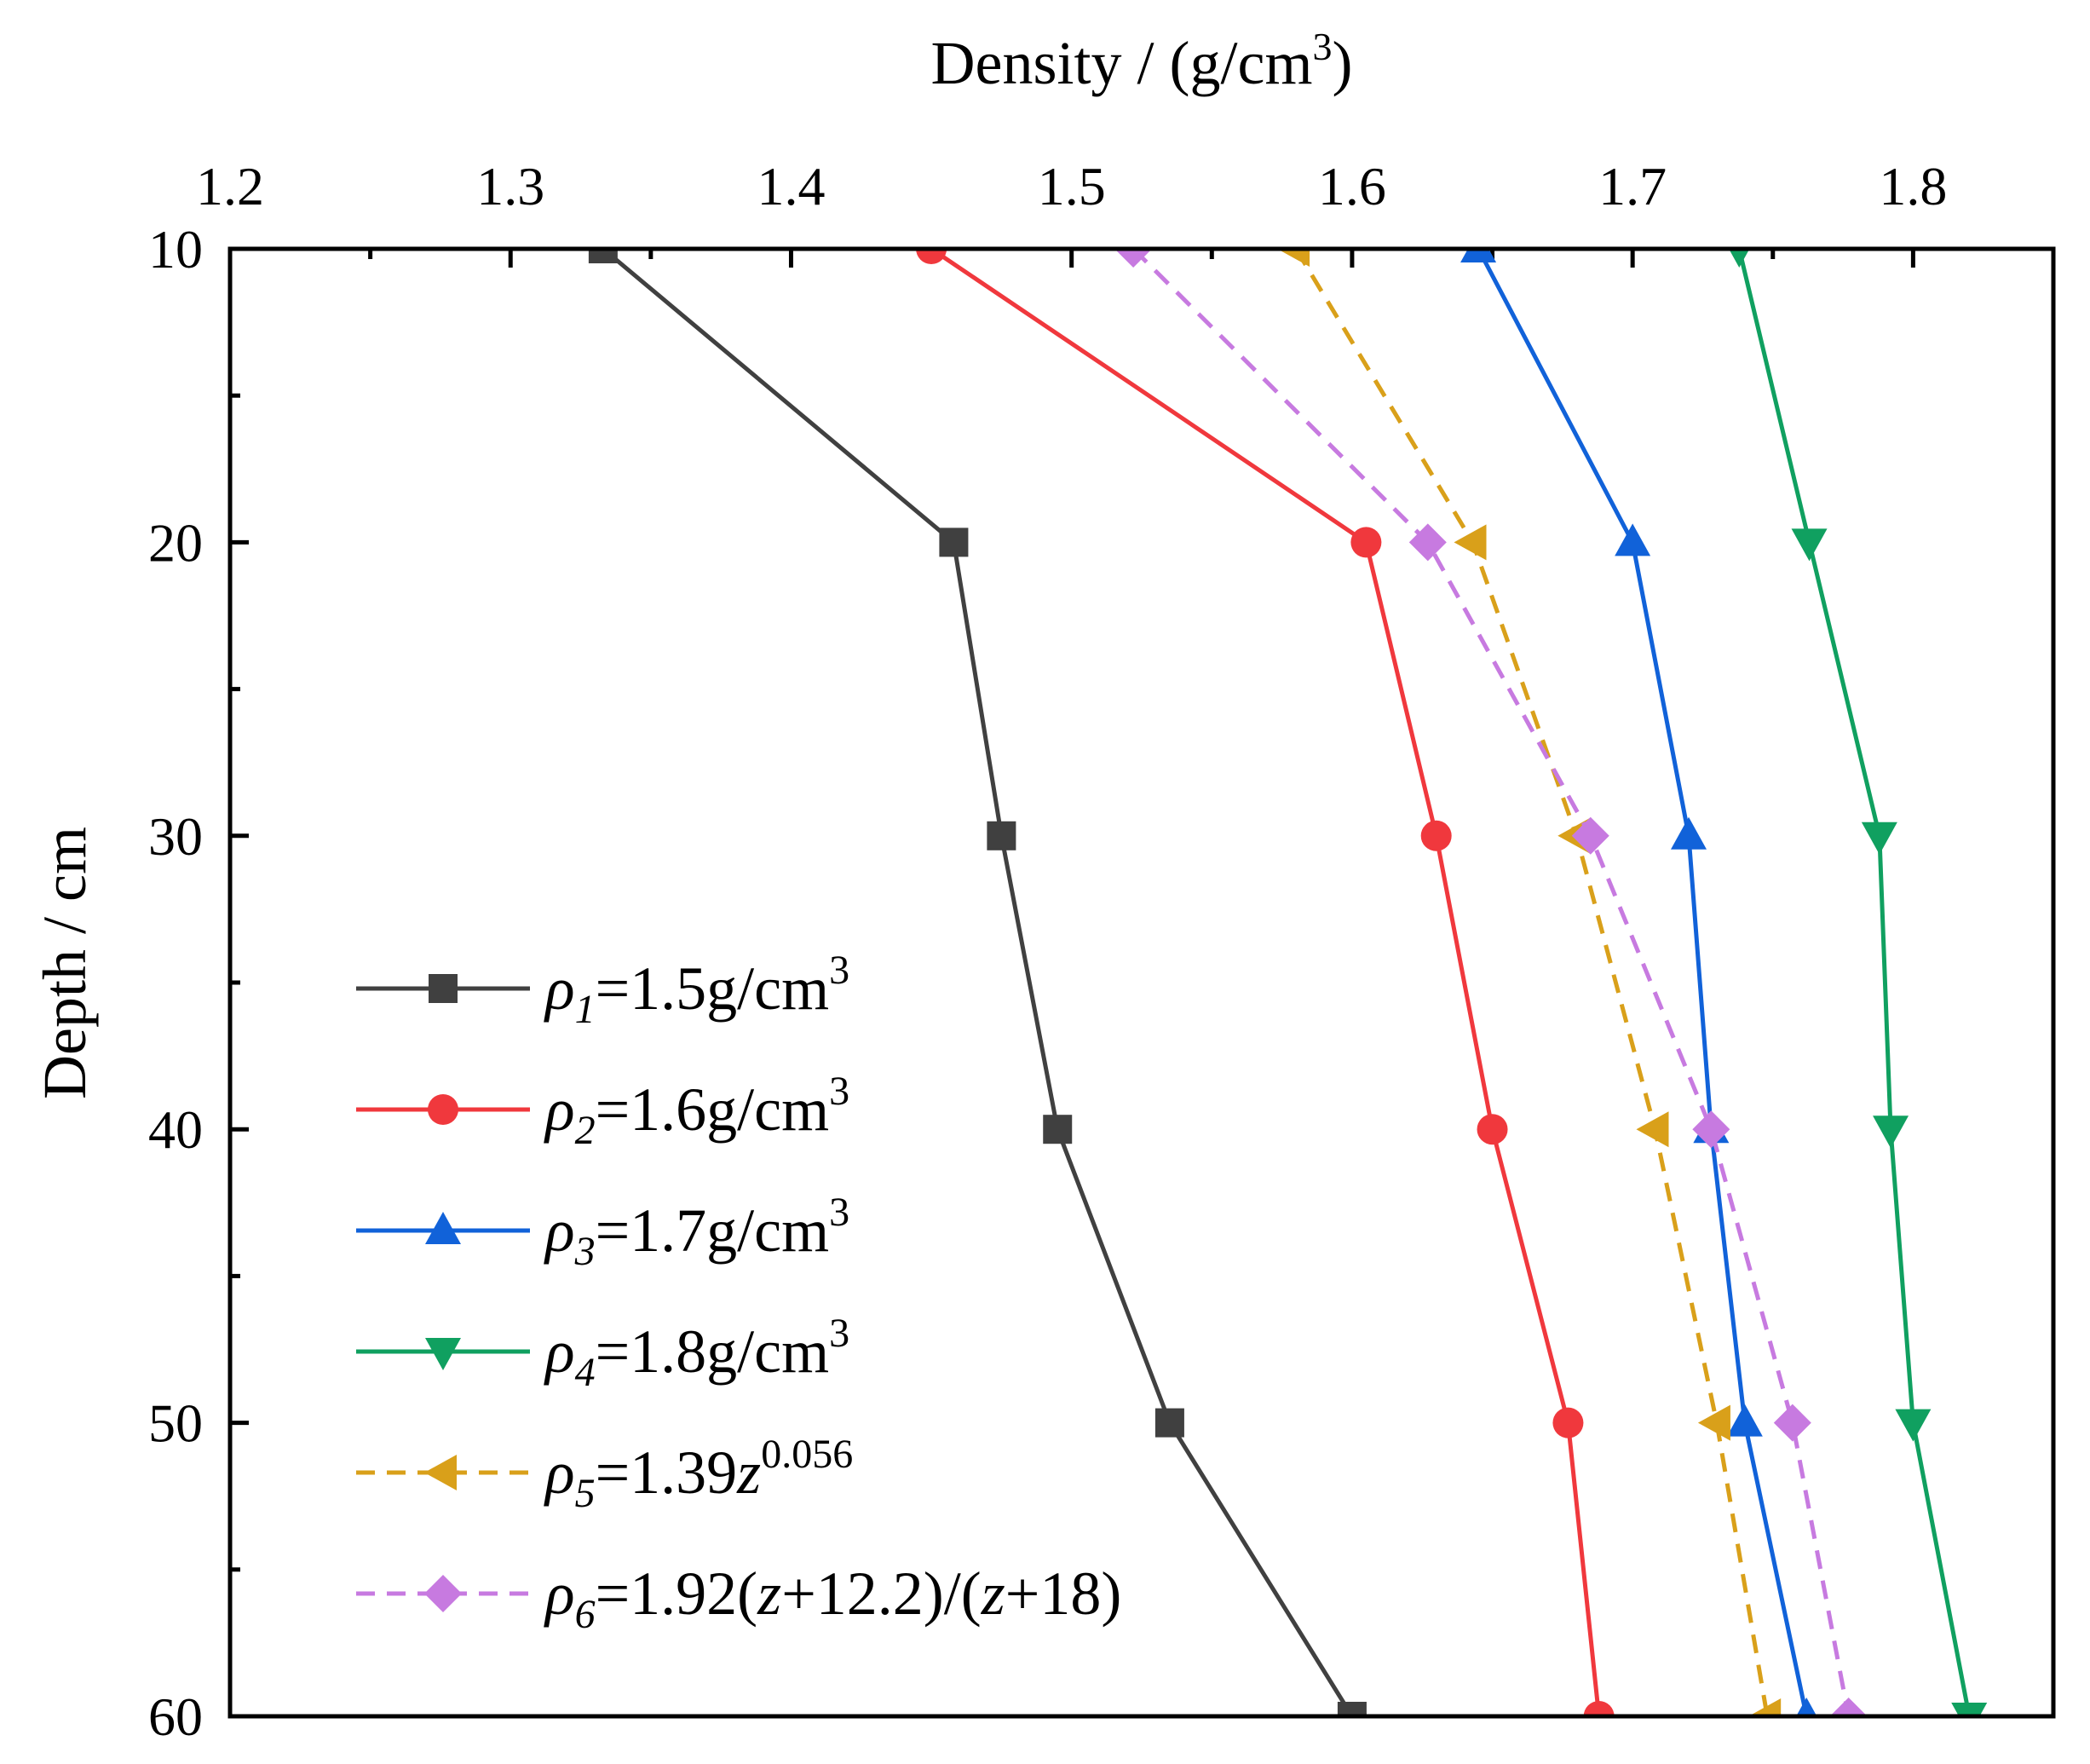 The width and height of the screenshot is (2090, 1764). What do you see at coordinates (510, 186) in the screenshot?
I see `x-tick-label: 1.3` at bounding box center [510, 186].